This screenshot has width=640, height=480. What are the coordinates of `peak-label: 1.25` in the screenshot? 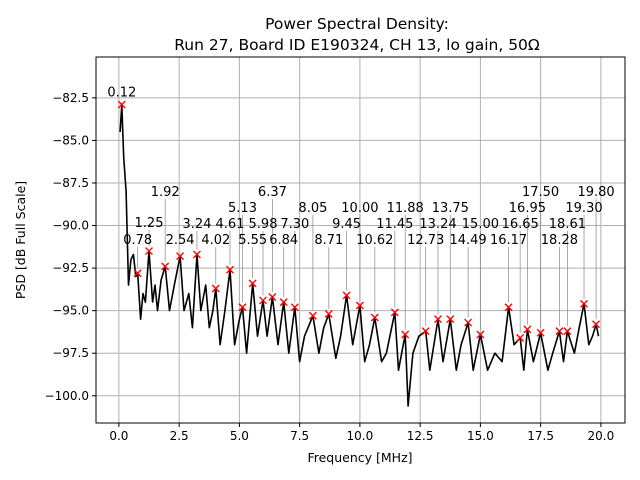 It's located at (149, 223).